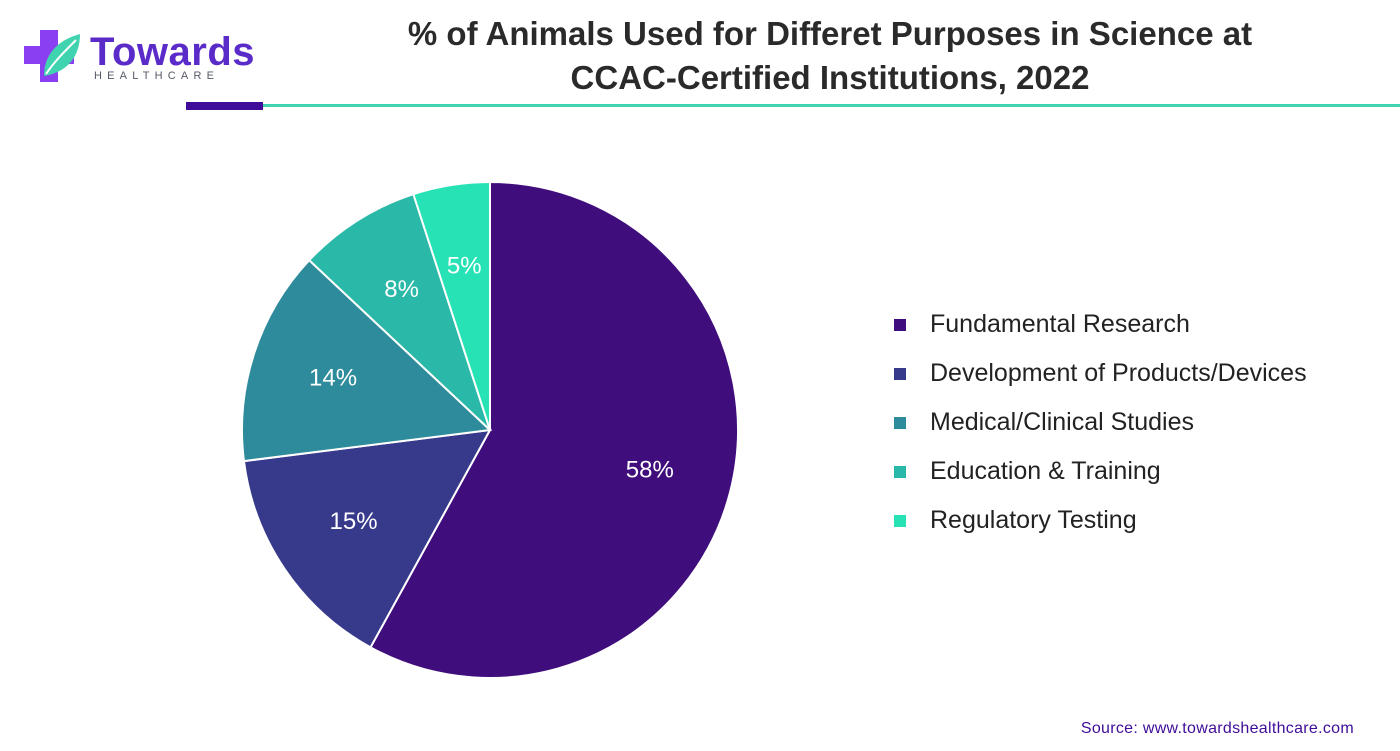  I want to click on source-note: Source: www.towardshealthcare.com, so click(1217, 728).